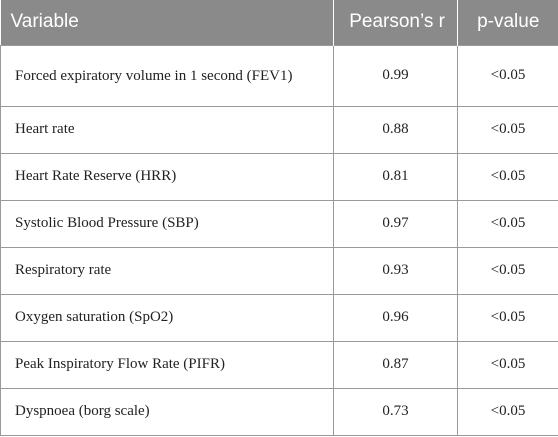 The image size is (558, 437). Describe the element at coordinates (395, 22) in the screenshot. I see `header-pearson-r: Pearson’s r` at that location.